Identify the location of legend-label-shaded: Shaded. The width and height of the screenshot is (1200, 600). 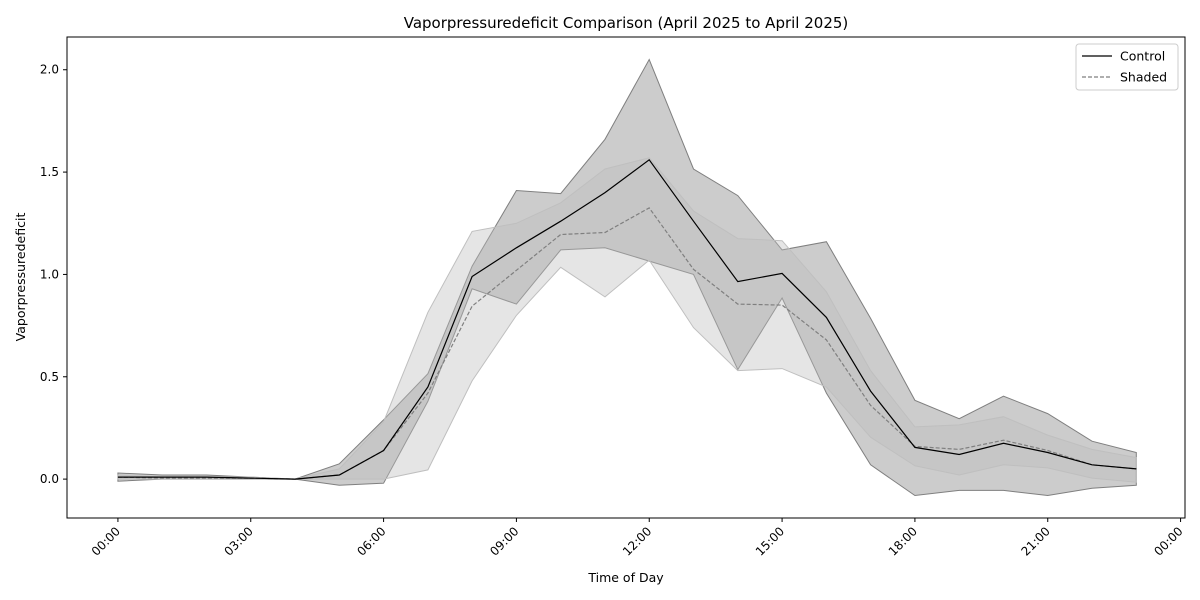
(1143, 77).